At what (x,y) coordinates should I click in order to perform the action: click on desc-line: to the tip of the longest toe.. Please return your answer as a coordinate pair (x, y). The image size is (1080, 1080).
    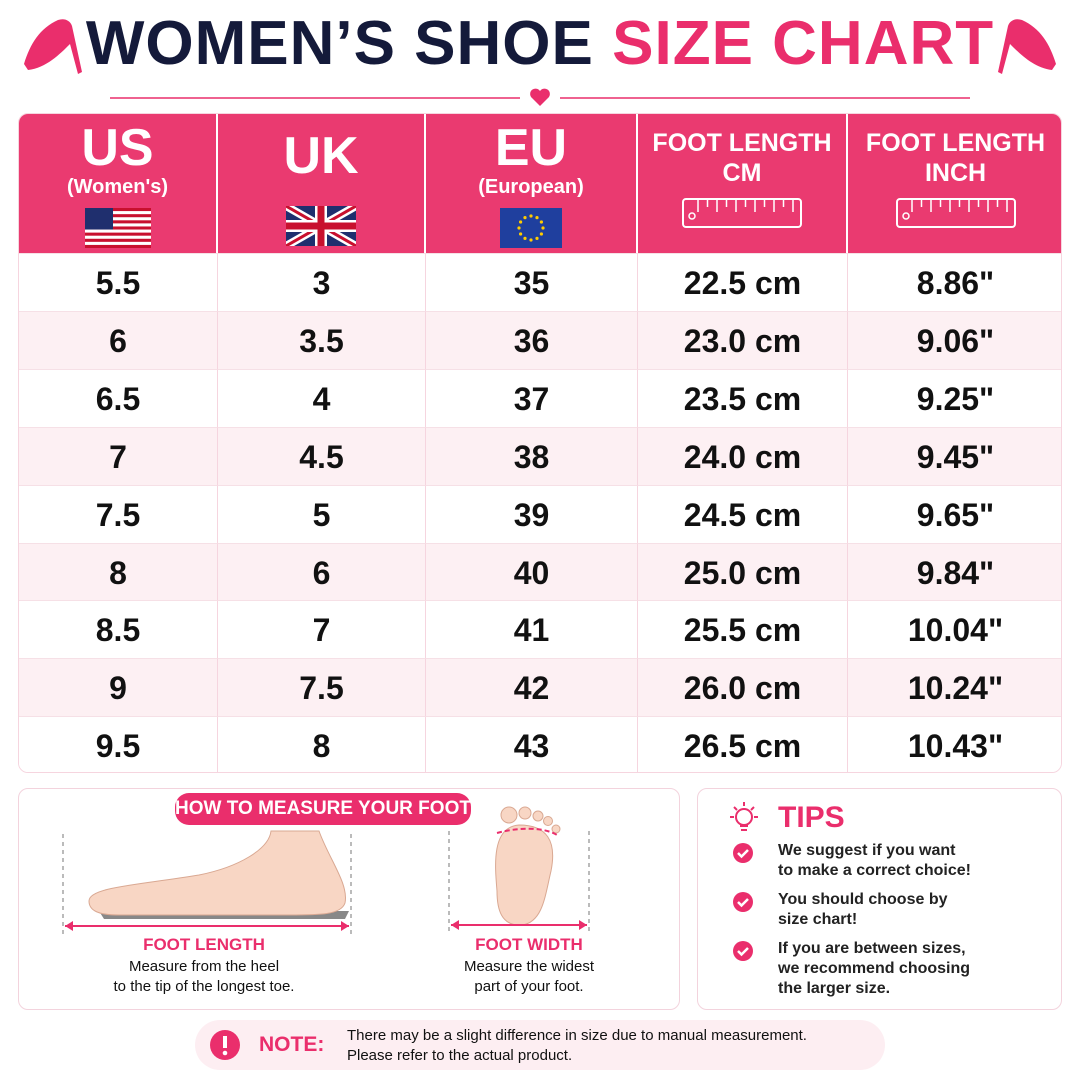
    Looking at the image, I should click on (204, 986).